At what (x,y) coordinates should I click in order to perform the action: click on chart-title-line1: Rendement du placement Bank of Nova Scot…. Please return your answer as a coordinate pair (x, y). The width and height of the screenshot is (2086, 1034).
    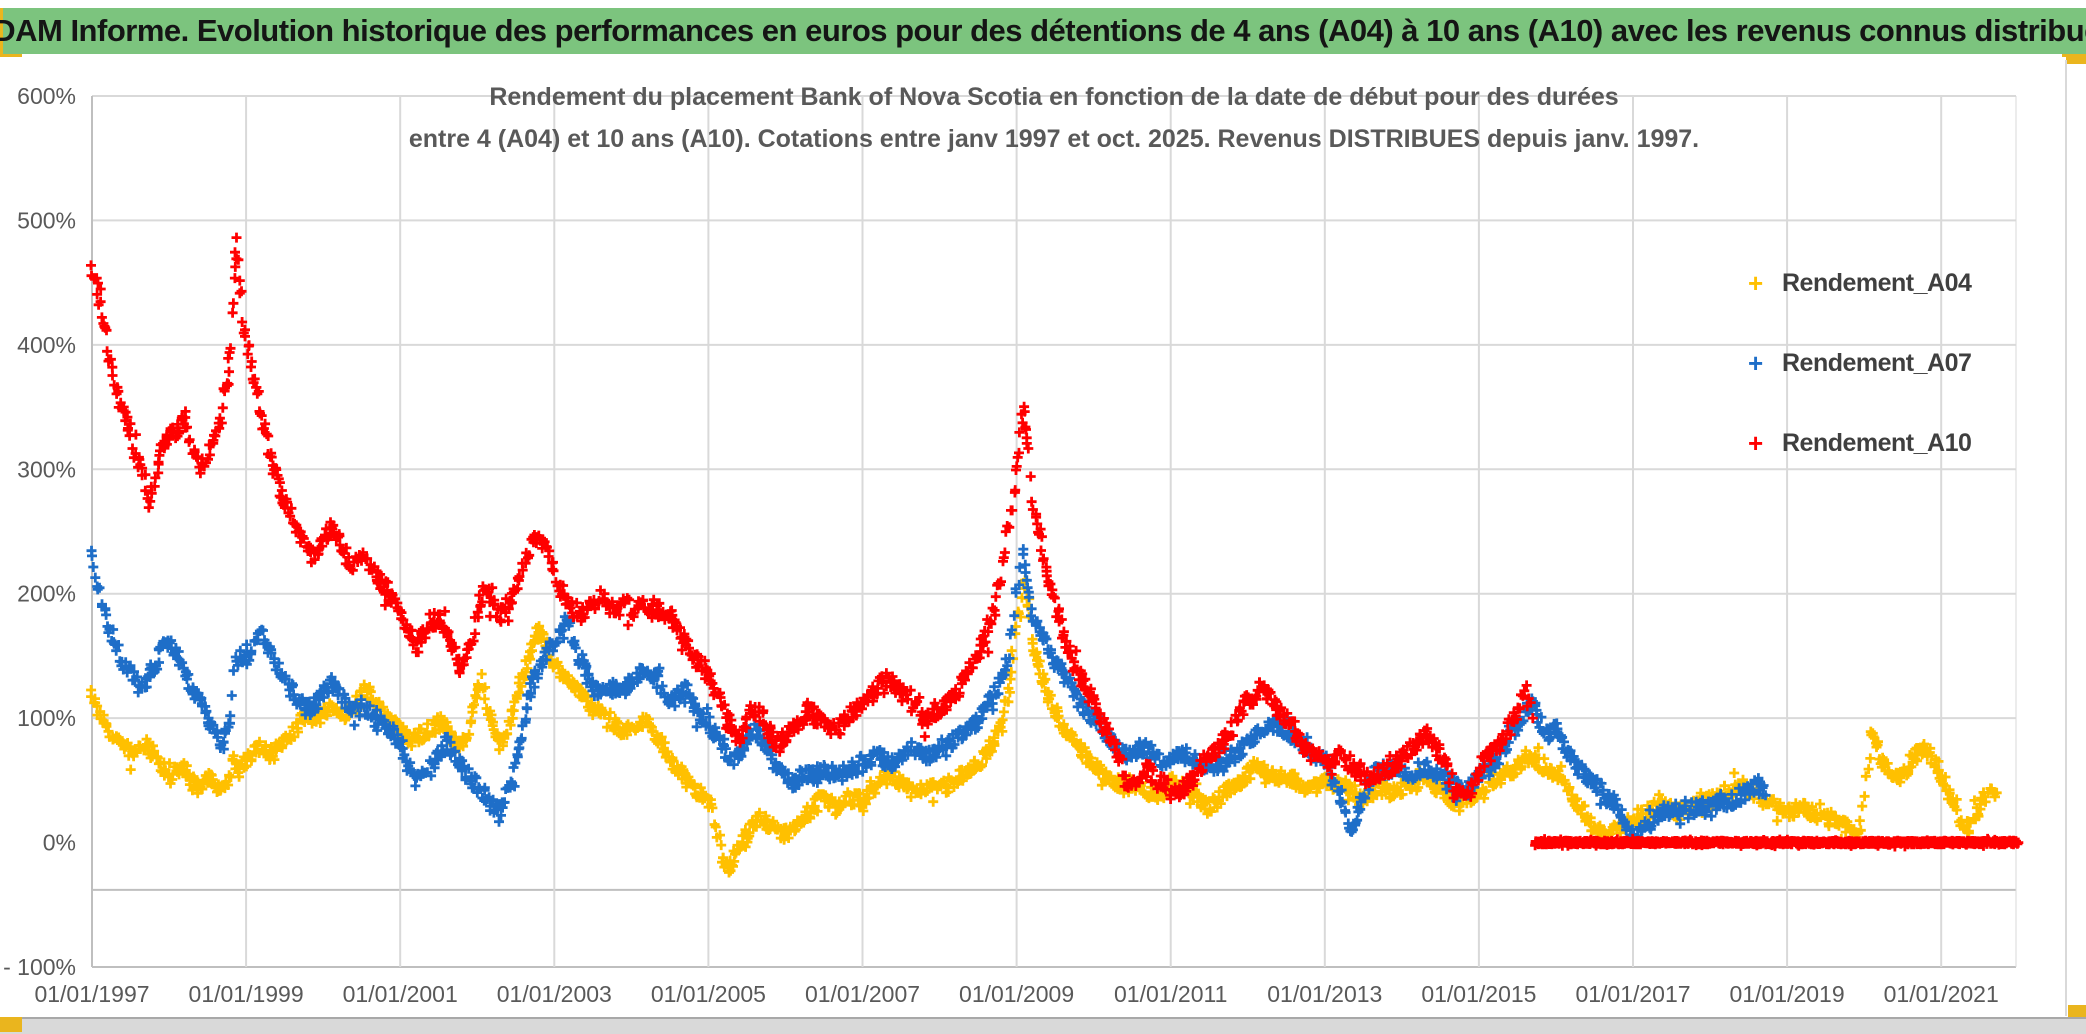
    Looking at the image, I should click on (1053, 97).